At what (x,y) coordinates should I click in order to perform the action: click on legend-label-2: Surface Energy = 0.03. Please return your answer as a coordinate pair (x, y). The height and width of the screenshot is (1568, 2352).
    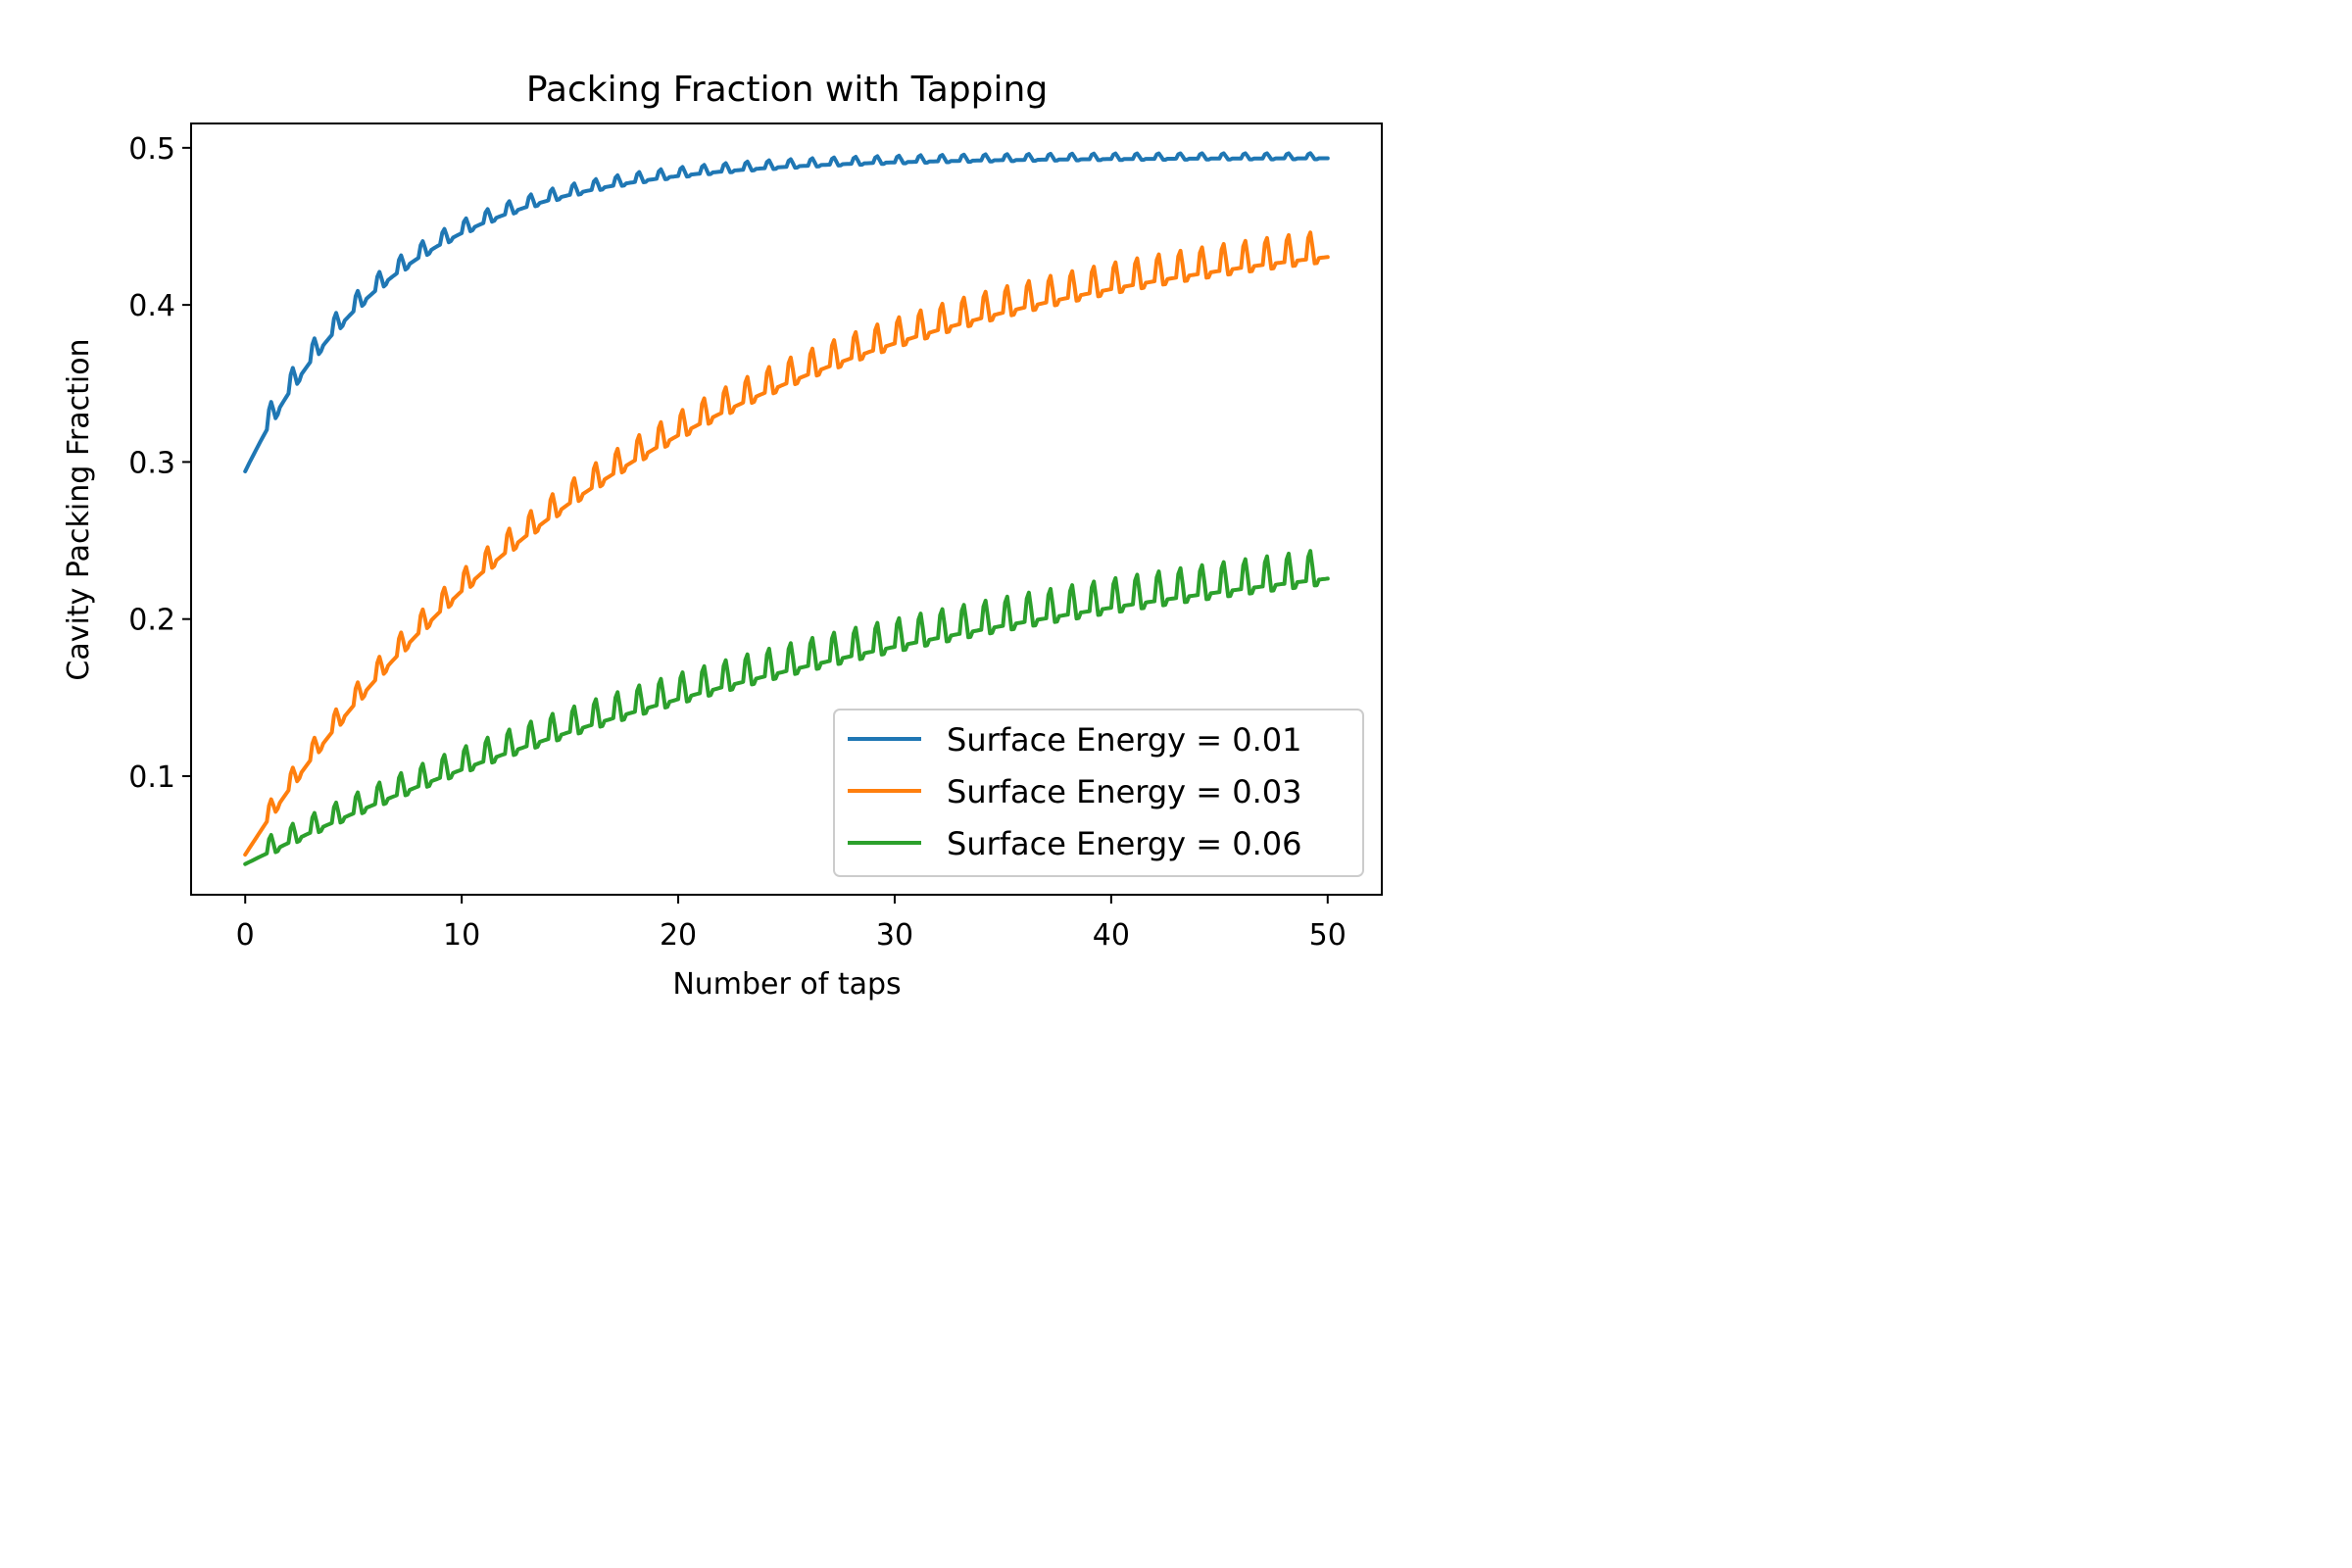
    Looking at the image, I should click on (1124, 791).